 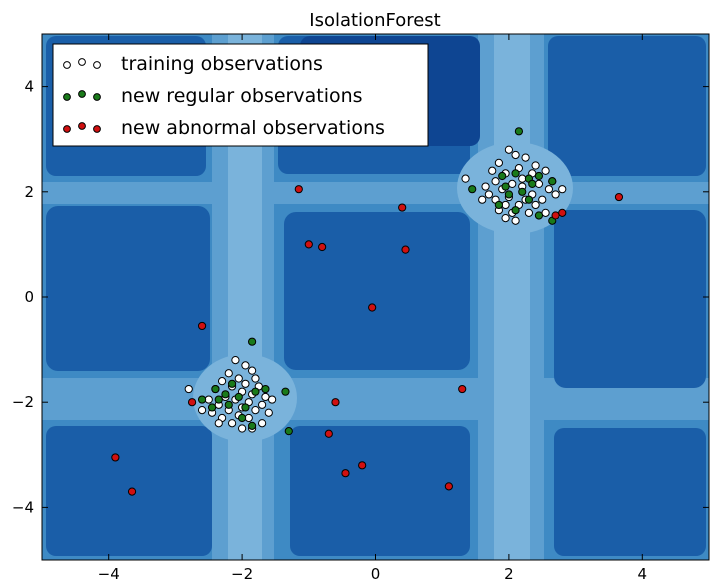 I want to click on y-tick-label: −4, so click(x=23, y=507).